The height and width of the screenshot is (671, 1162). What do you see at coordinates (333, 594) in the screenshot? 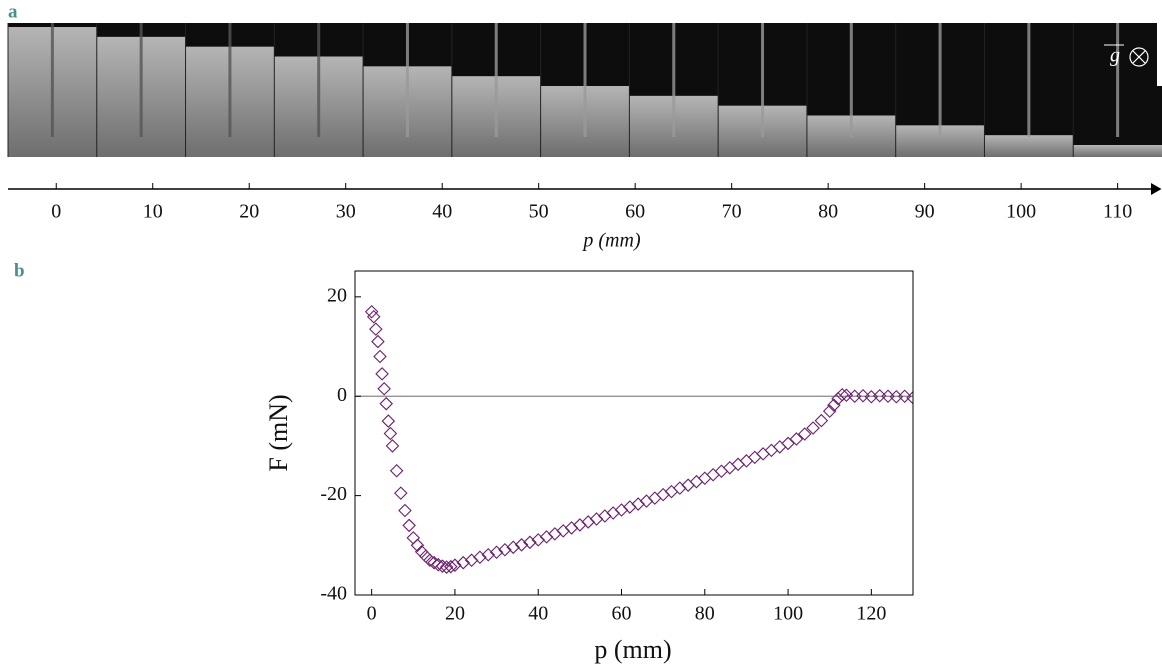
I see `y-tick-label: -40` at bounding box center [333, 594].